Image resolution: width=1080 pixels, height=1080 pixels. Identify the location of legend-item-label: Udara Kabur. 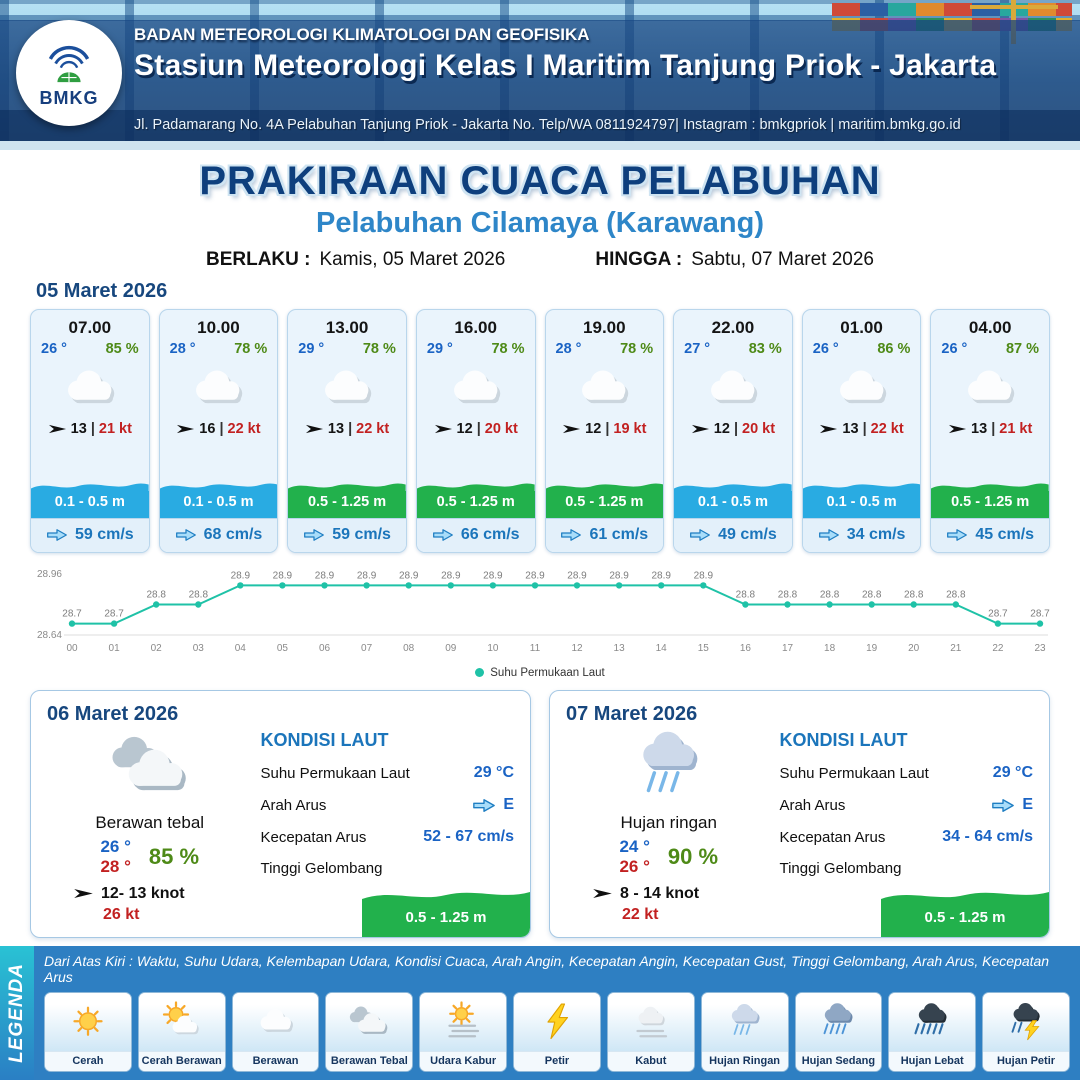
(463, 1061).